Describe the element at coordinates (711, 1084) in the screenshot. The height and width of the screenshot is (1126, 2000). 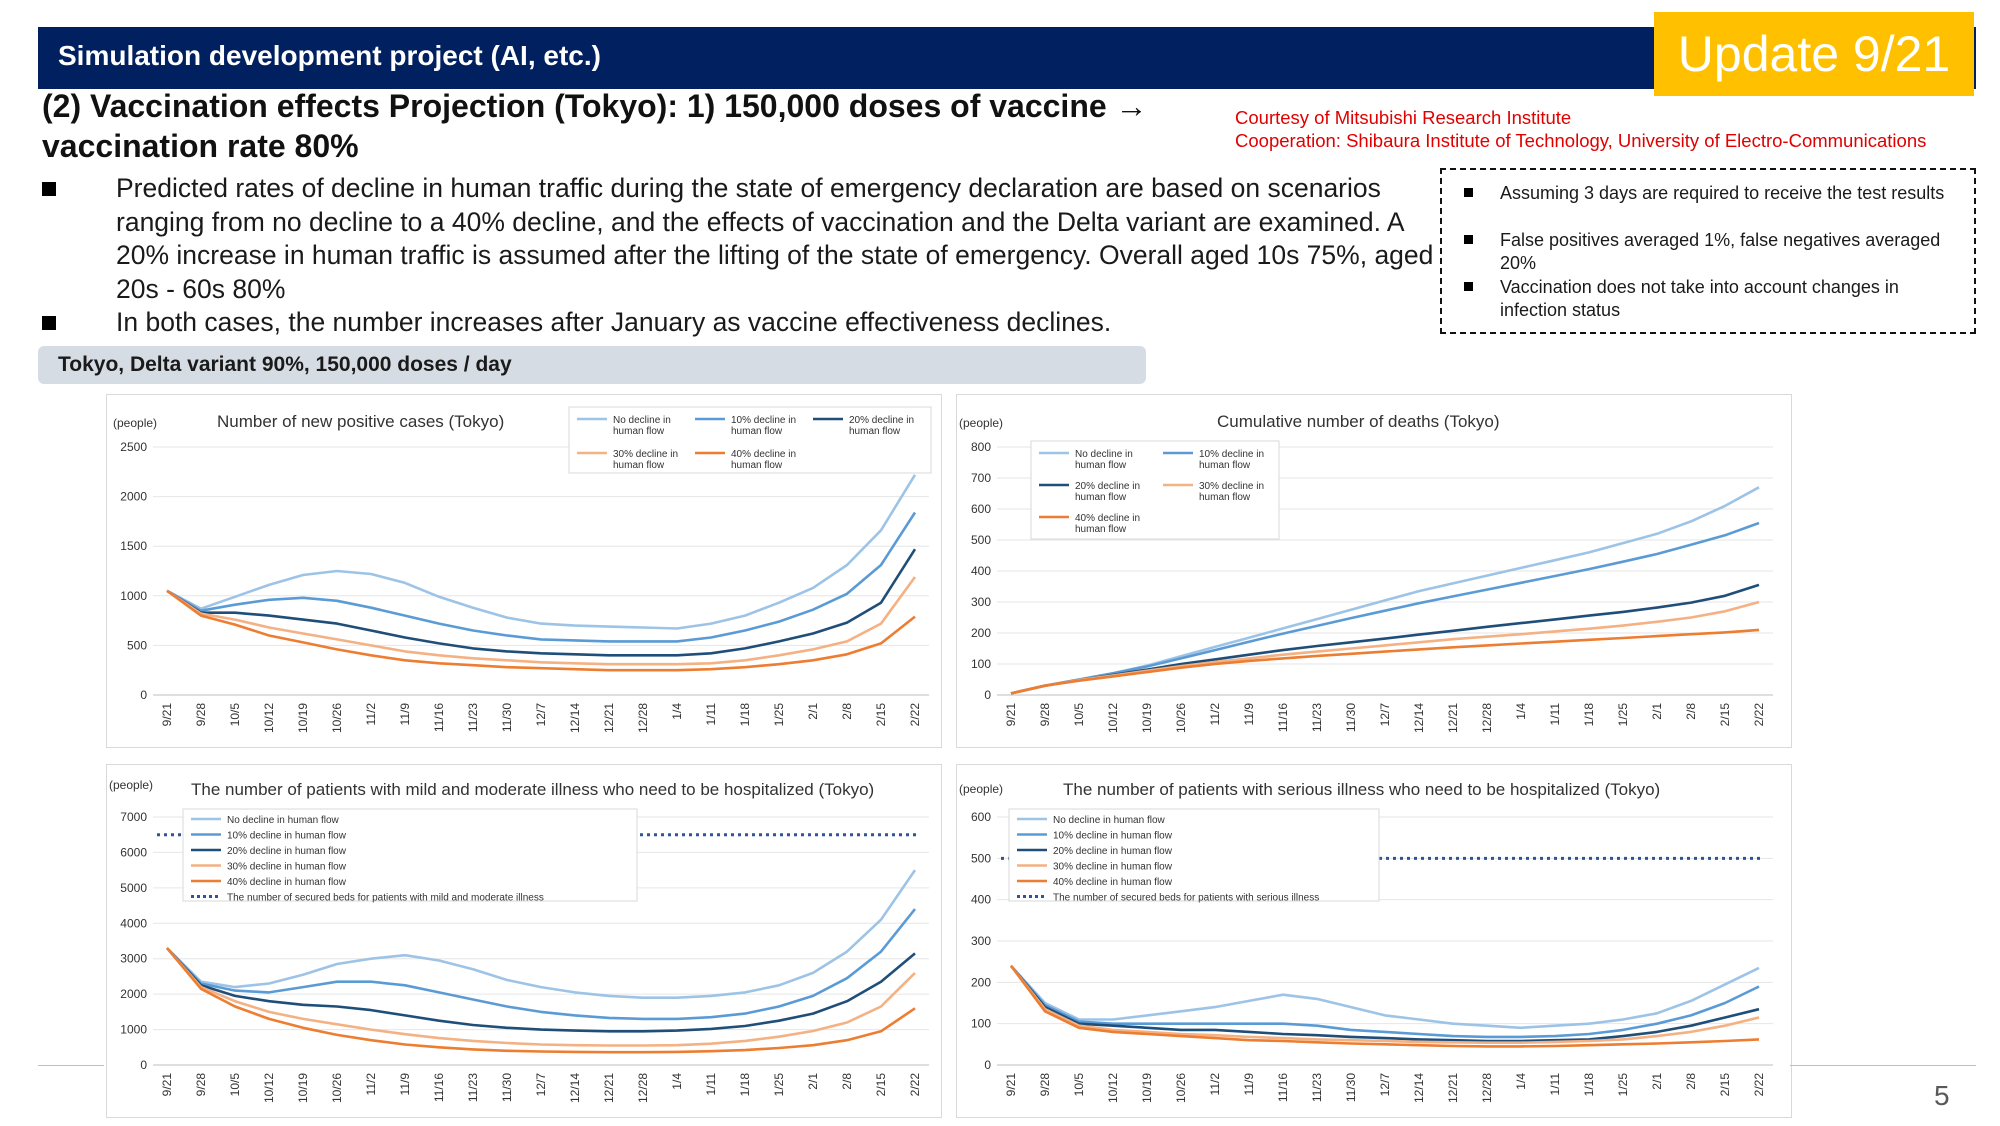
I see `x-tick-label: 1/11` at that location.